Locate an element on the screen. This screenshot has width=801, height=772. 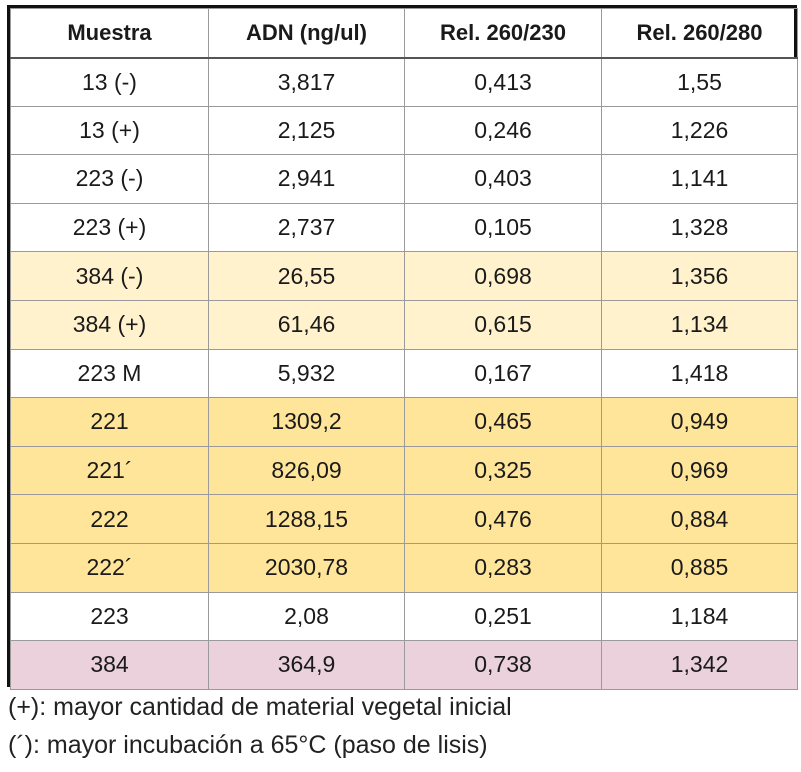
table-row: 222´ 2030,78 0,283 0,885 is located at coordinates (404, 567).